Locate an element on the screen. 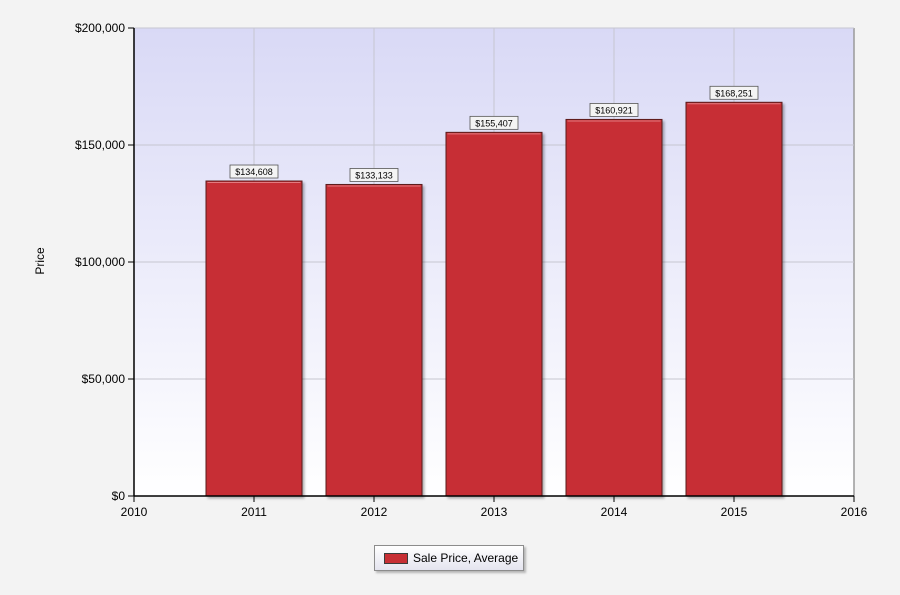 The width and height of the screenshot is (900, 595). data-label: $133,133 is located at coordinates (374, 175).